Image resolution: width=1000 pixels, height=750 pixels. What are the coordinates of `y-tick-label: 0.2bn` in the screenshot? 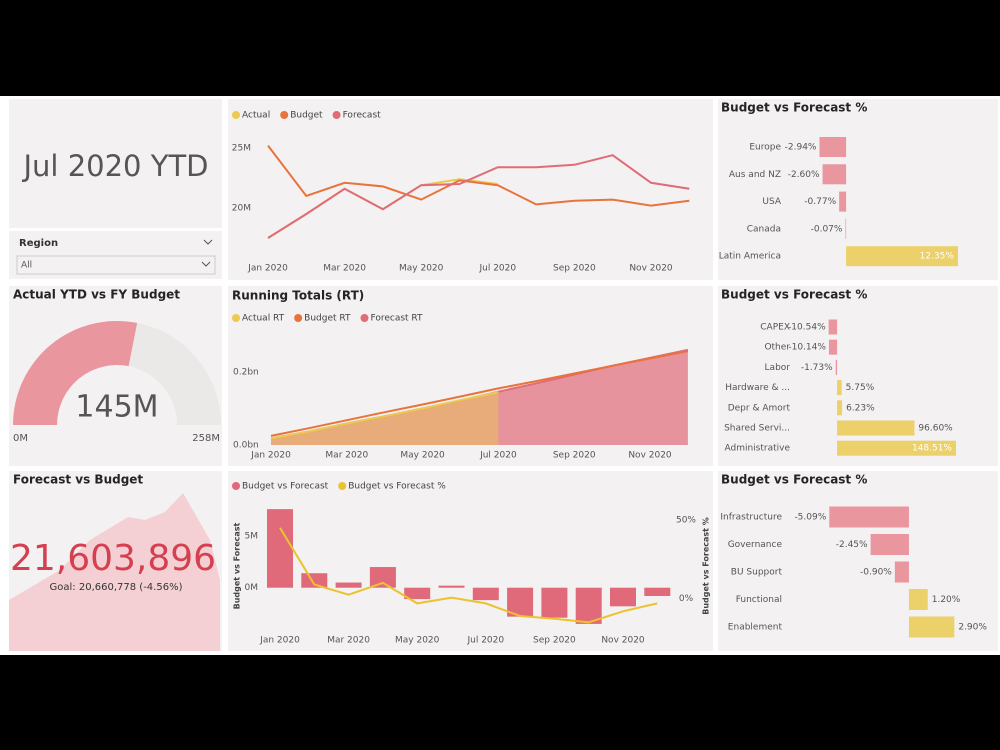 It's located at (246, 373).